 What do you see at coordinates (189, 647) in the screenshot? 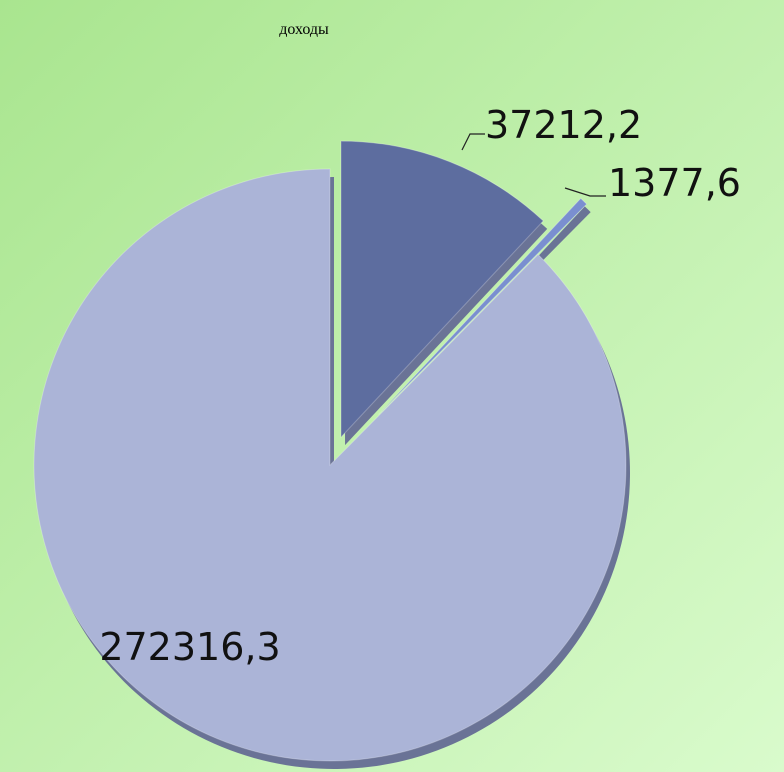
I see `data-label: 272316,3` at bounding box center [189, 647].